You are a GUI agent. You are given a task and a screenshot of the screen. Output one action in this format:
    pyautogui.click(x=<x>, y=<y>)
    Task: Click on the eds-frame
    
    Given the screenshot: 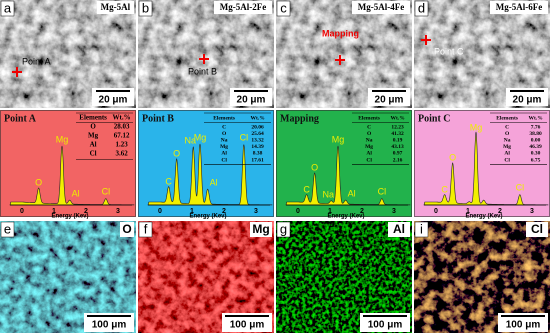 What is the action you would take?
    pyautogui.click(x=68, y=163)
    